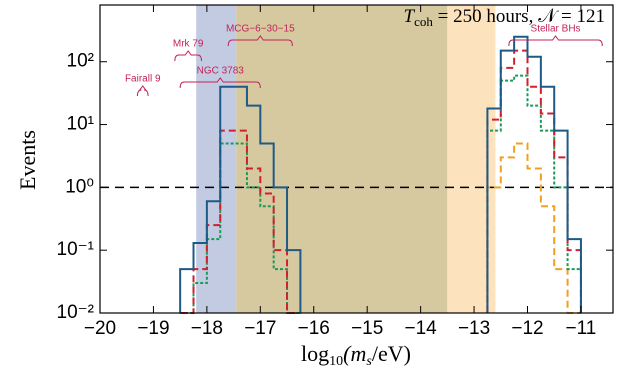  I want to click on x-label-part: /eV), so click(391, 353).